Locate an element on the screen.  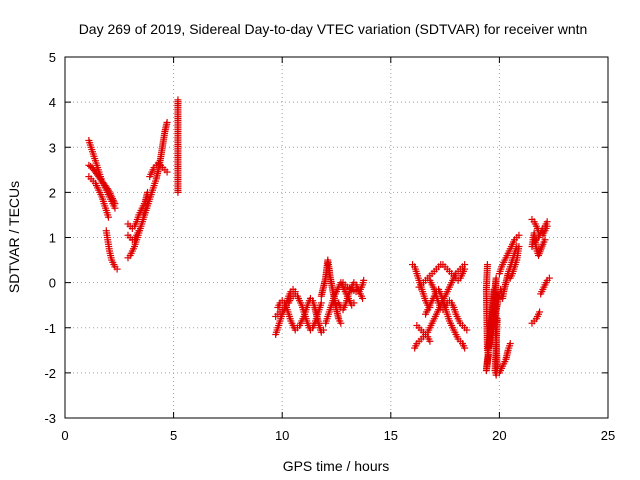
y-tick-label: 4 is located at coordinates (52, 102).